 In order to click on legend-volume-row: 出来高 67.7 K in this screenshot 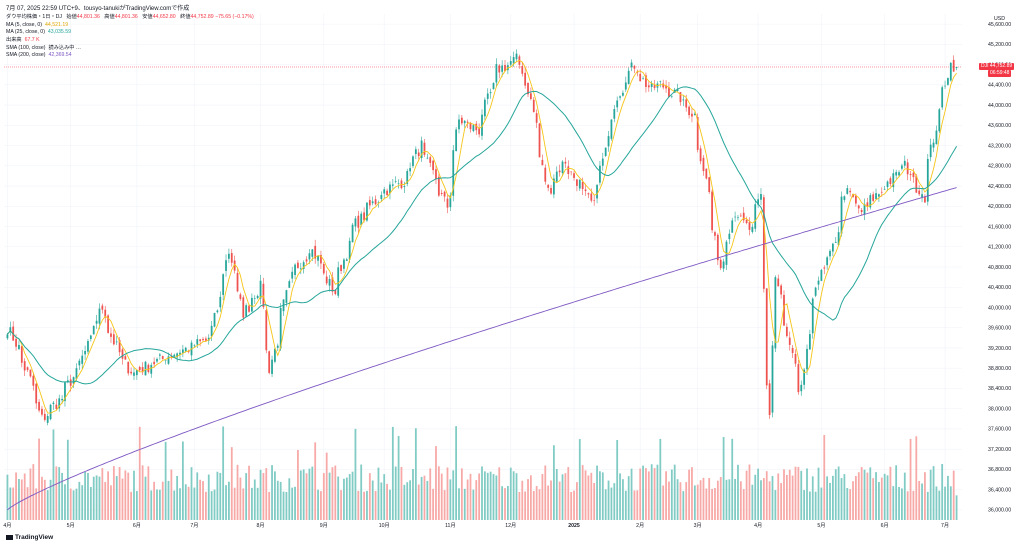, I will do `click(130, 41)`.